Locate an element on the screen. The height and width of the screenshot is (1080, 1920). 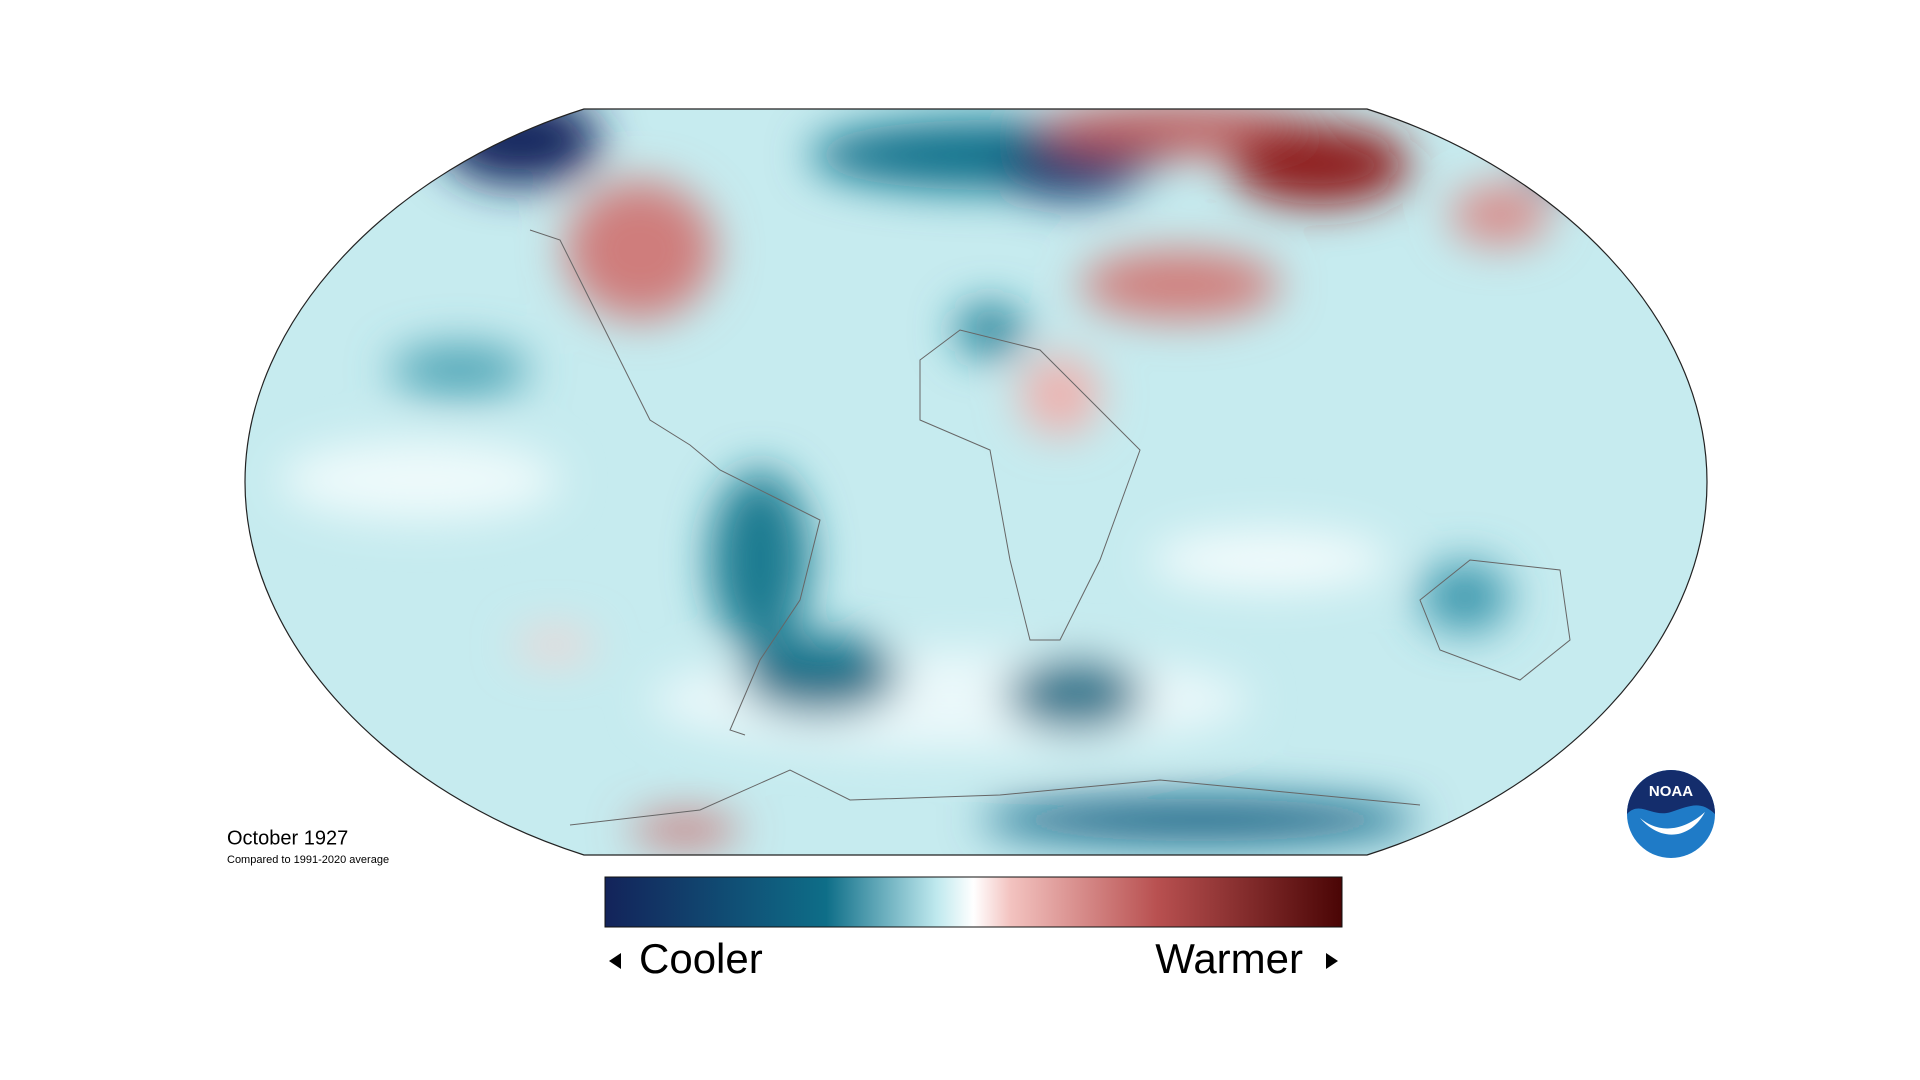
legend-low-label: Cooler is located at coordinates (701, 958).